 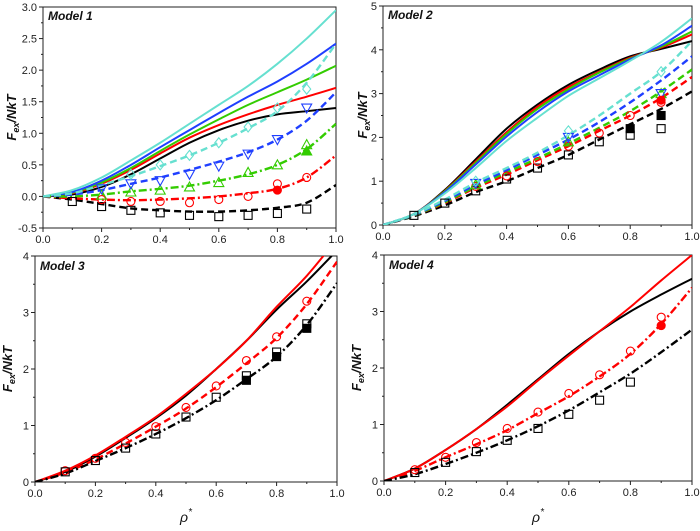 I want to click on y-label-main: F, so click(x=7, y=387).